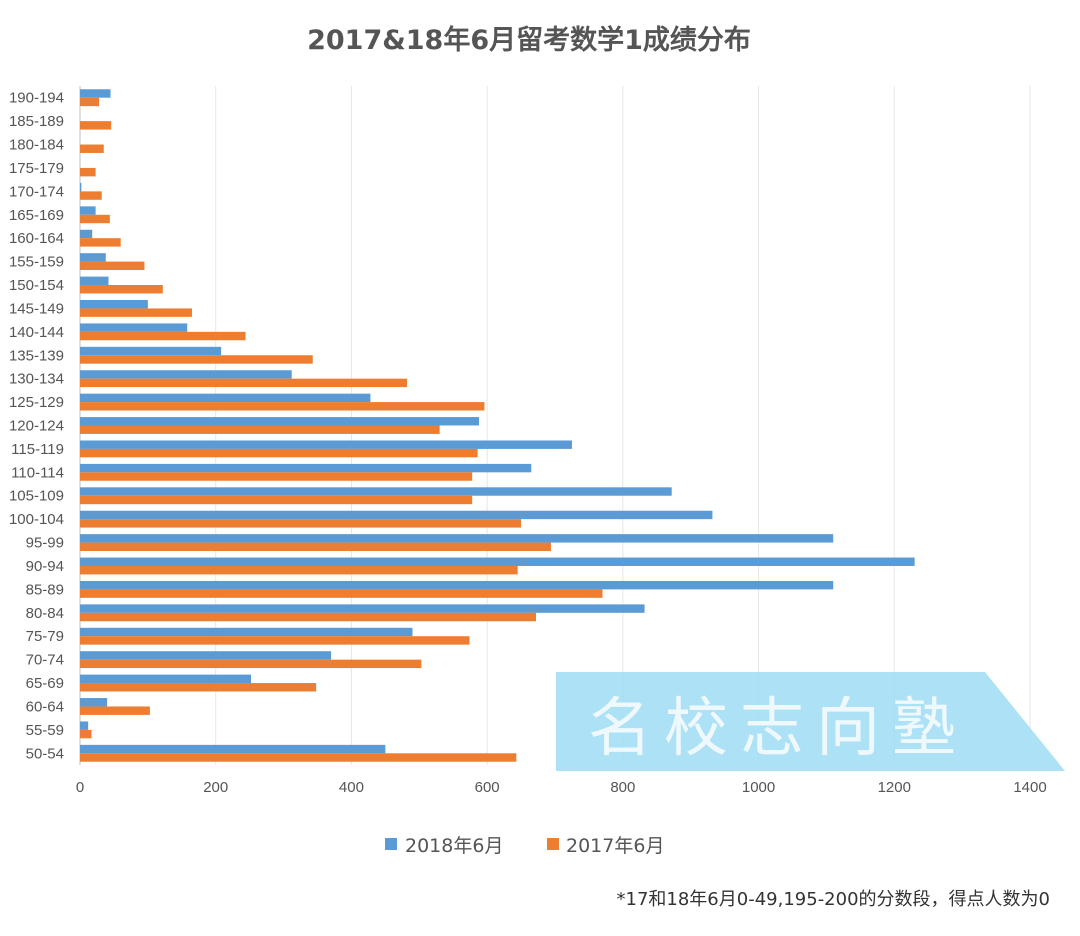 This screenshot has height=936, width=1080. What do you see at coordinates (37, 472) in the screenshot?
I see `category-label: 110-114` at bounding box center [37, 472].